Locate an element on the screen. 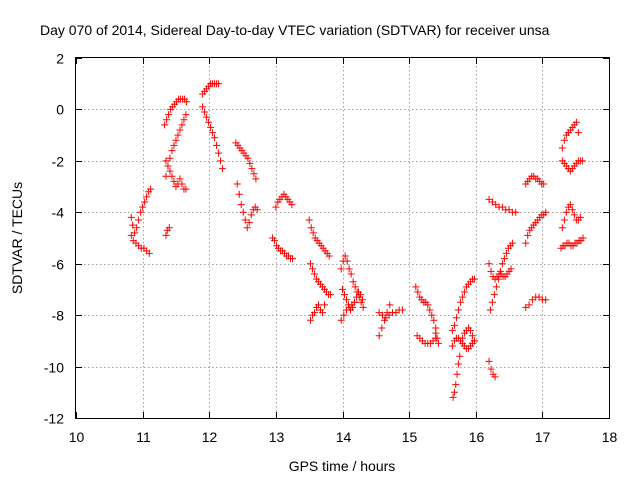 The height and width of the screenshot is (480, 640). data-series-sat-z is located at coordinates (456, 376).